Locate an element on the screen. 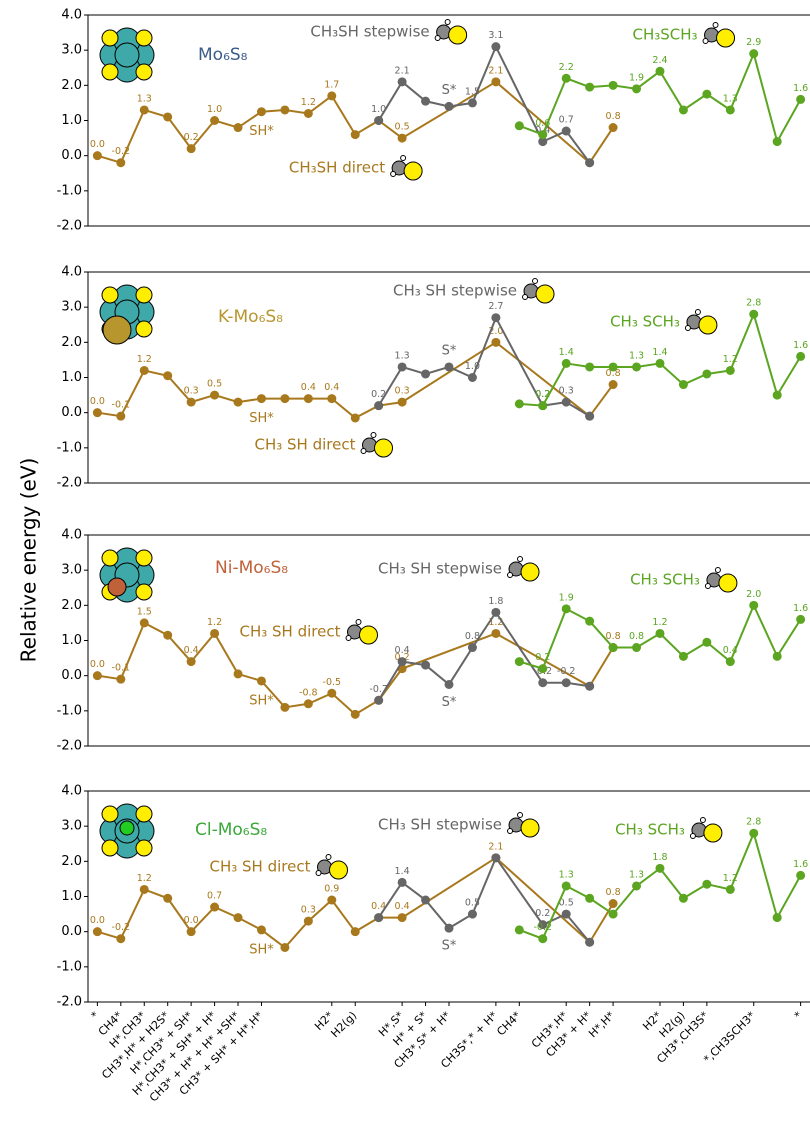 This screenshot has width=810, height=1126. value-label: -0.1 is located at coordinates (121, 668).